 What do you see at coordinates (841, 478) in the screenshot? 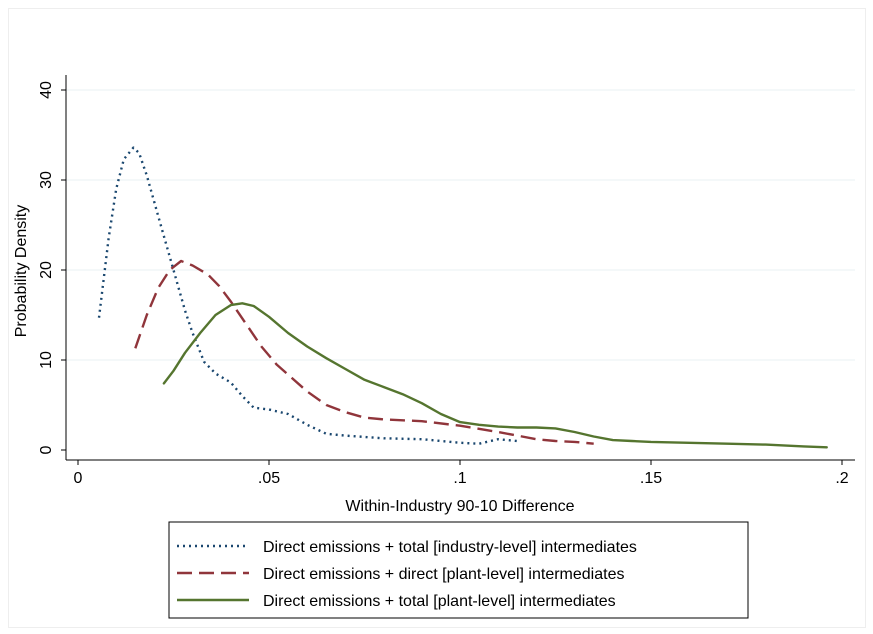
I see `x-tick-label: .2` at bounding box center [841, 478].